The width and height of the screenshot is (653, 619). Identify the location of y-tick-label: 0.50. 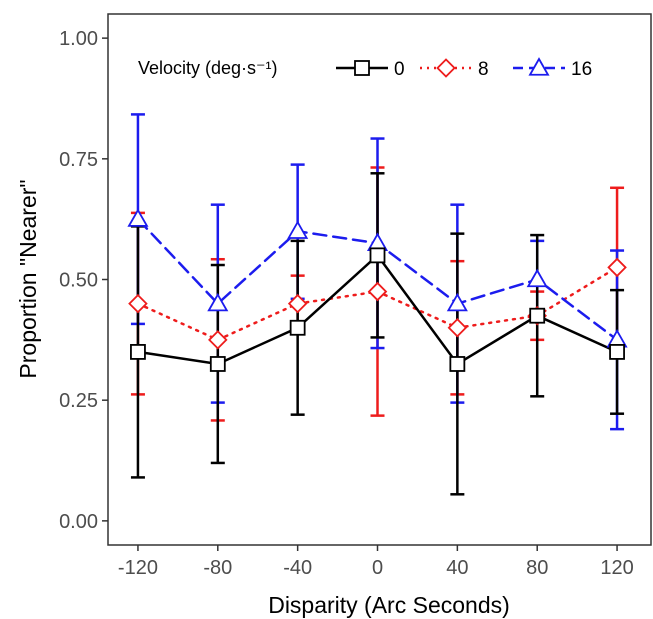
(78, 281).